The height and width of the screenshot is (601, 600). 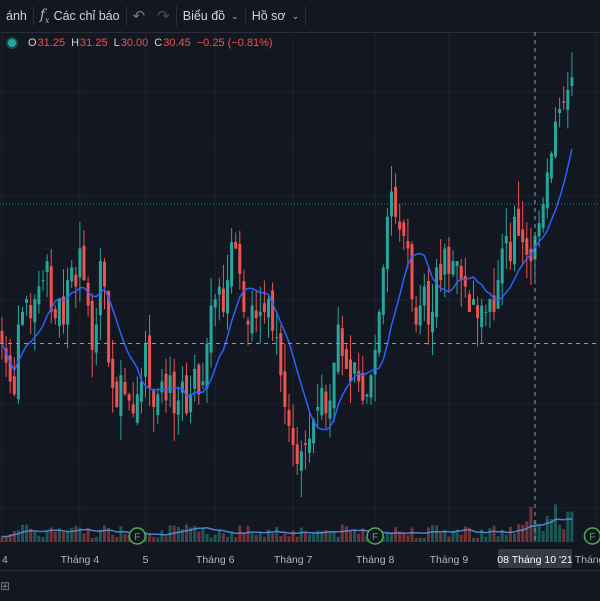 What do you see at coordinates (163, 16) in the screenshot?
I see `redo-icon: ↷` at bounding box center [163, 16].